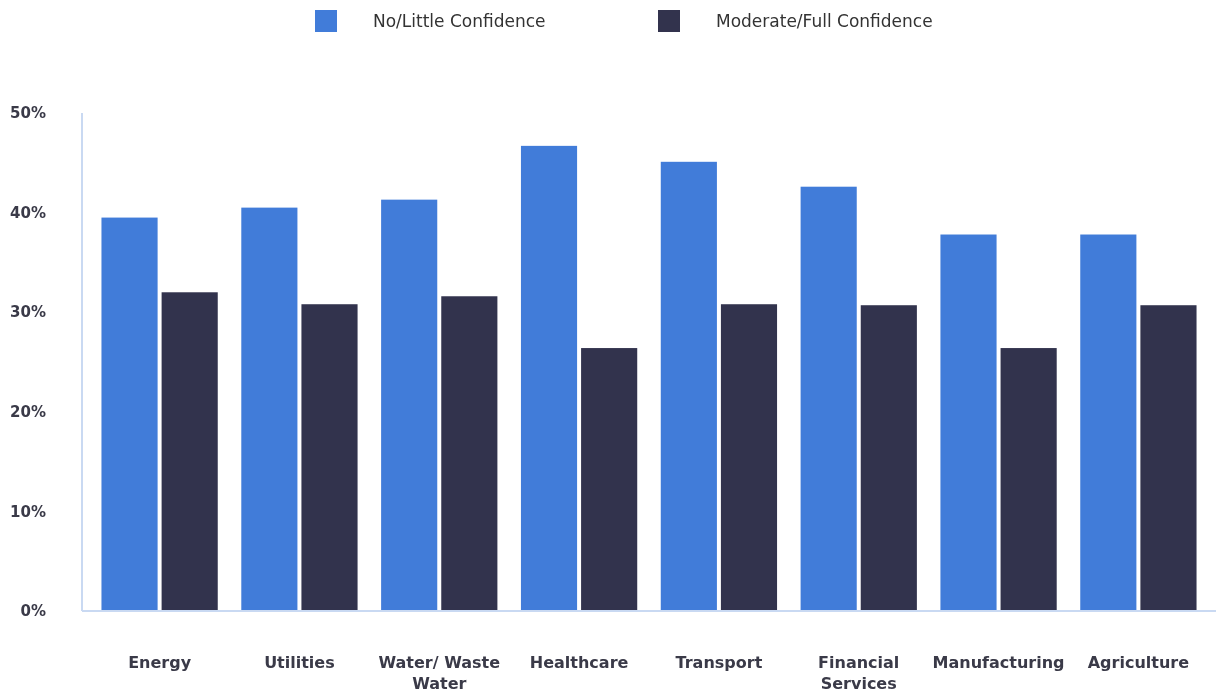 This screenshot has height=690, width=1218. I want to click on x-tick-label: Water/ Waste Water, so click(439, 671).